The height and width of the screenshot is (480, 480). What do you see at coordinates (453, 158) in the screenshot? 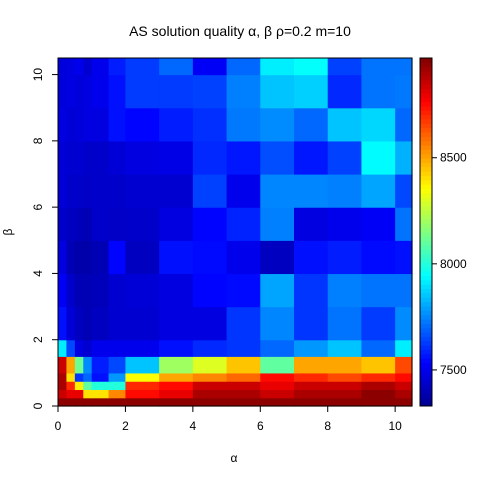
I see `legend-tick-label: 8500` at bounding box center [453, 158].